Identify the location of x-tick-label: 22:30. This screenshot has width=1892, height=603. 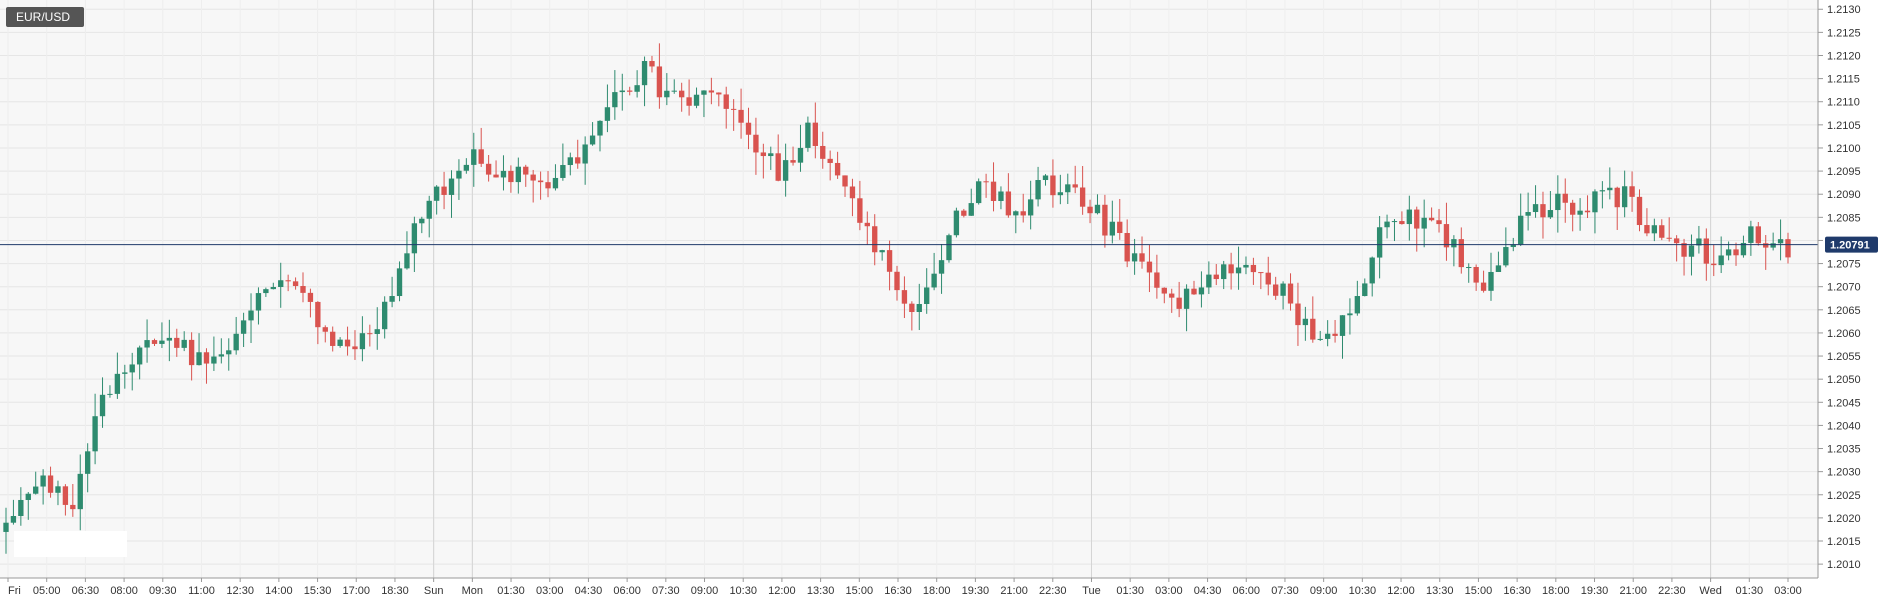
(1053, 591).